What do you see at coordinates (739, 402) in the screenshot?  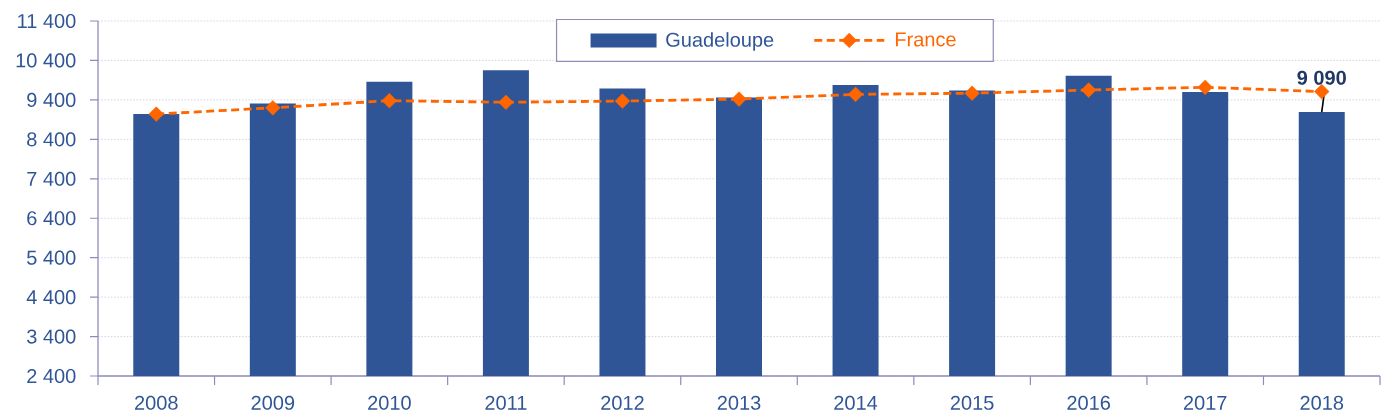 I see `x-tick-label: 2013` at bounding box center [739, 402].